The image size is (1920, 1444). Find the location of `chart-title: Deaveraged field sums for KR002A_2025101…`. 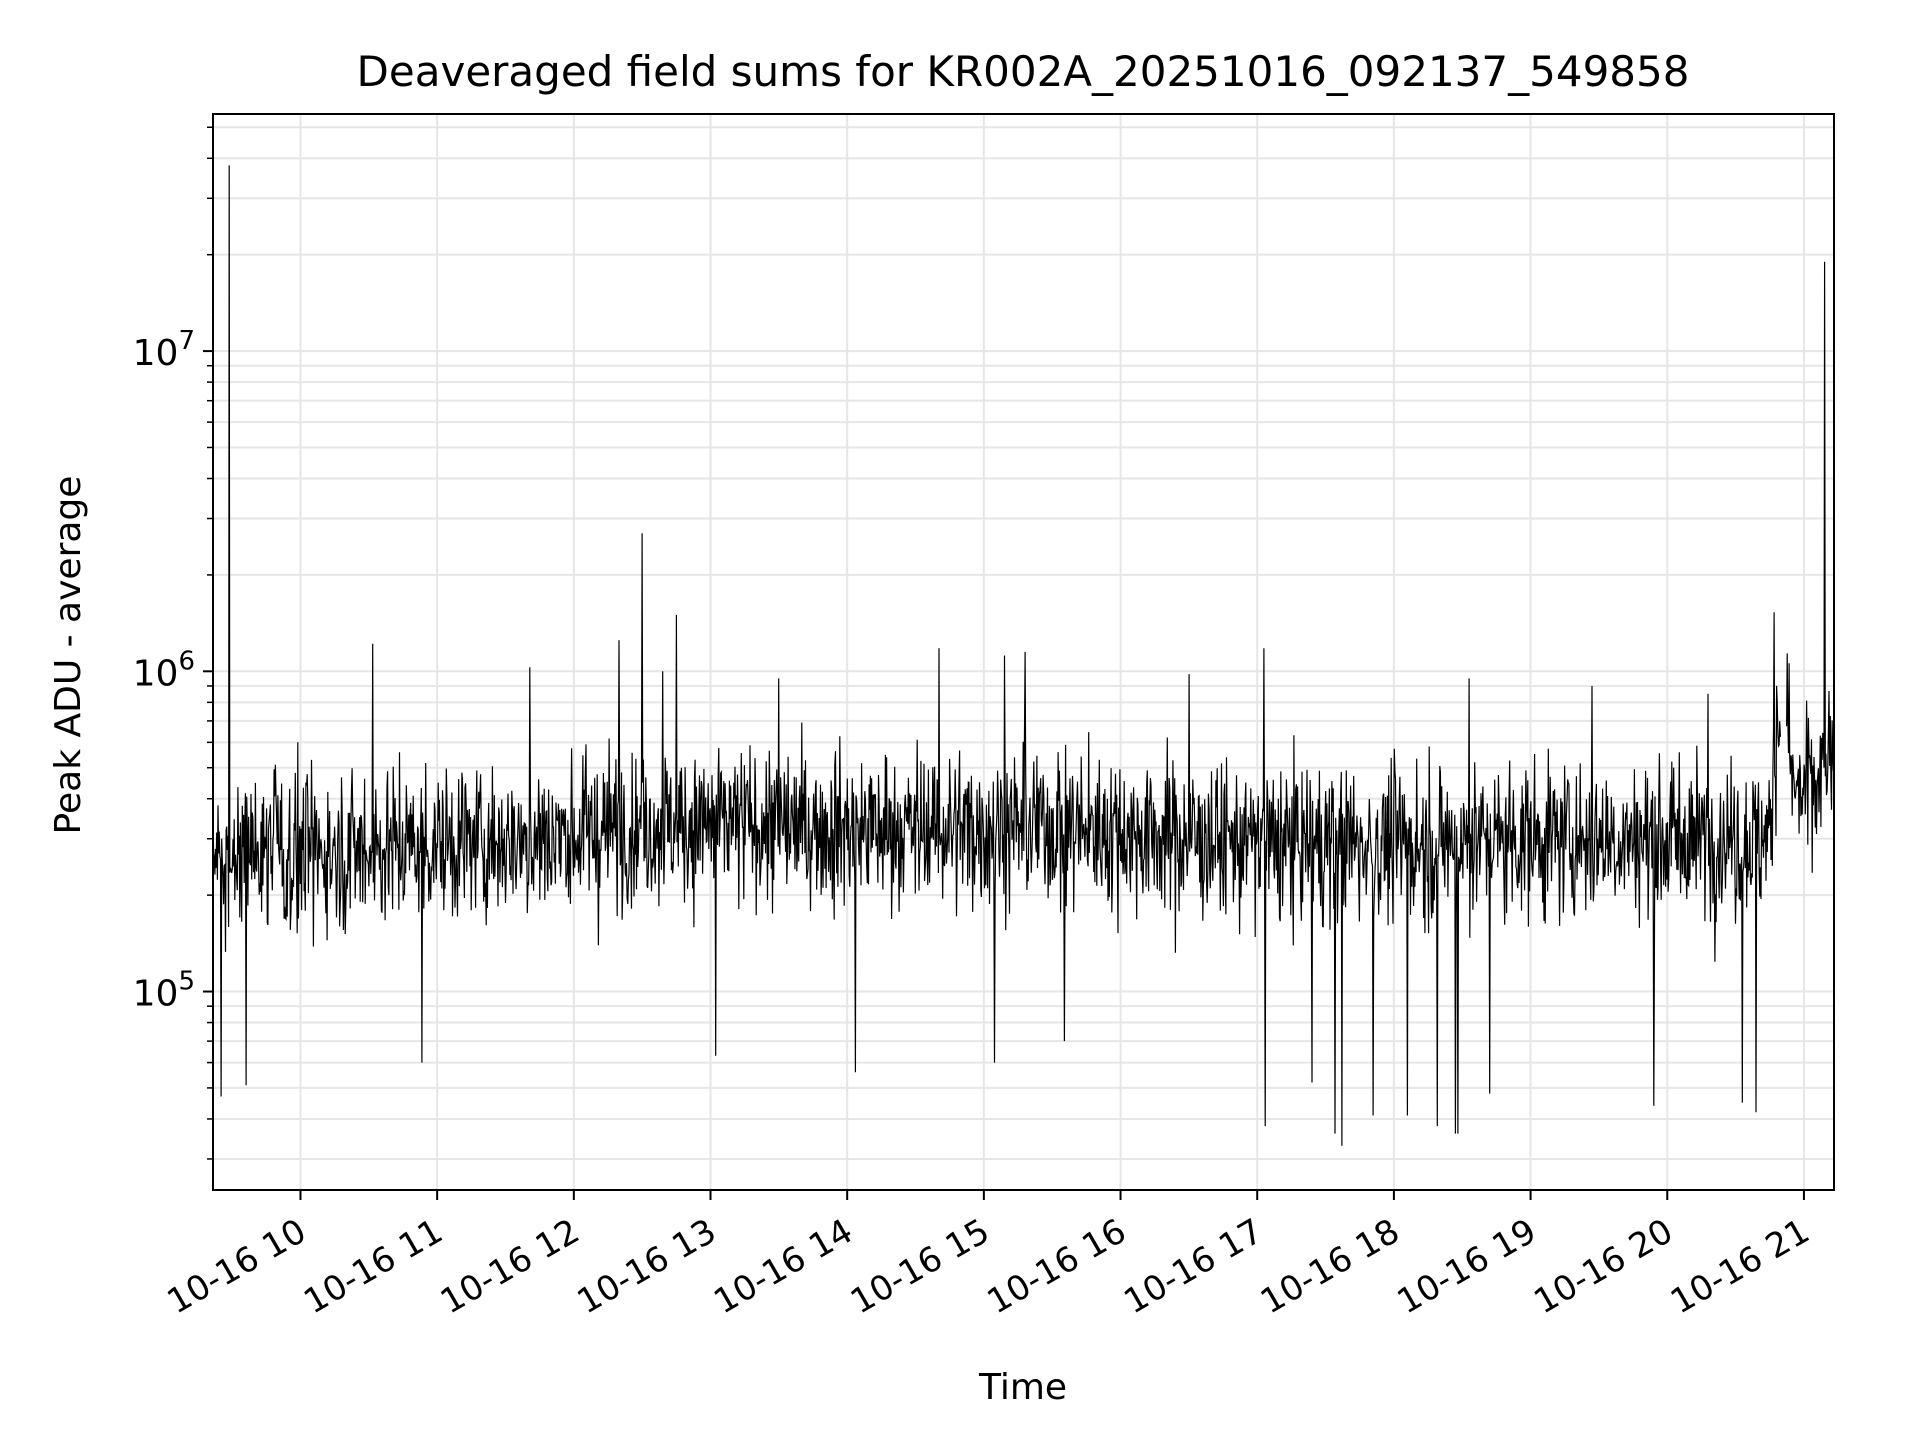

chart-title: Deaveraged field sums for KR002A_2025101… is located at coordinates (1023, 71).